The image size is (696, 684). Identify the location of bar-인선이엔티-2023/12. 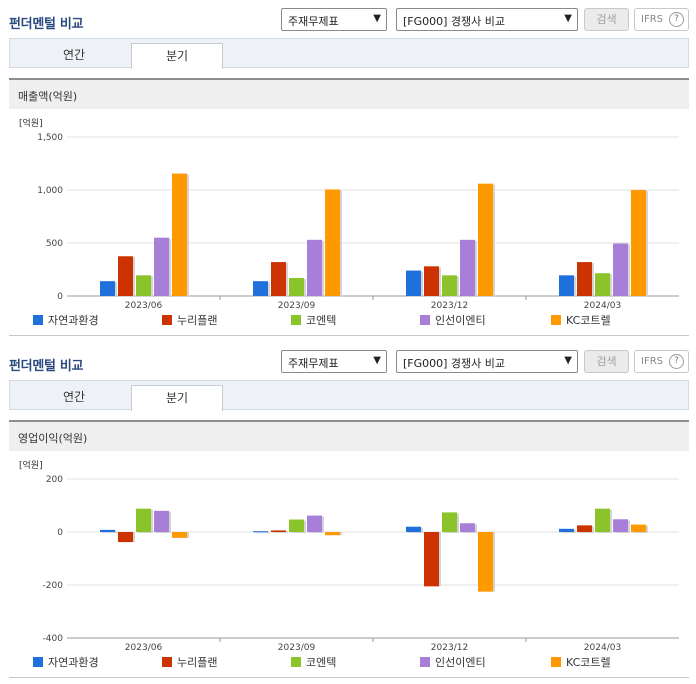
(467, 267).